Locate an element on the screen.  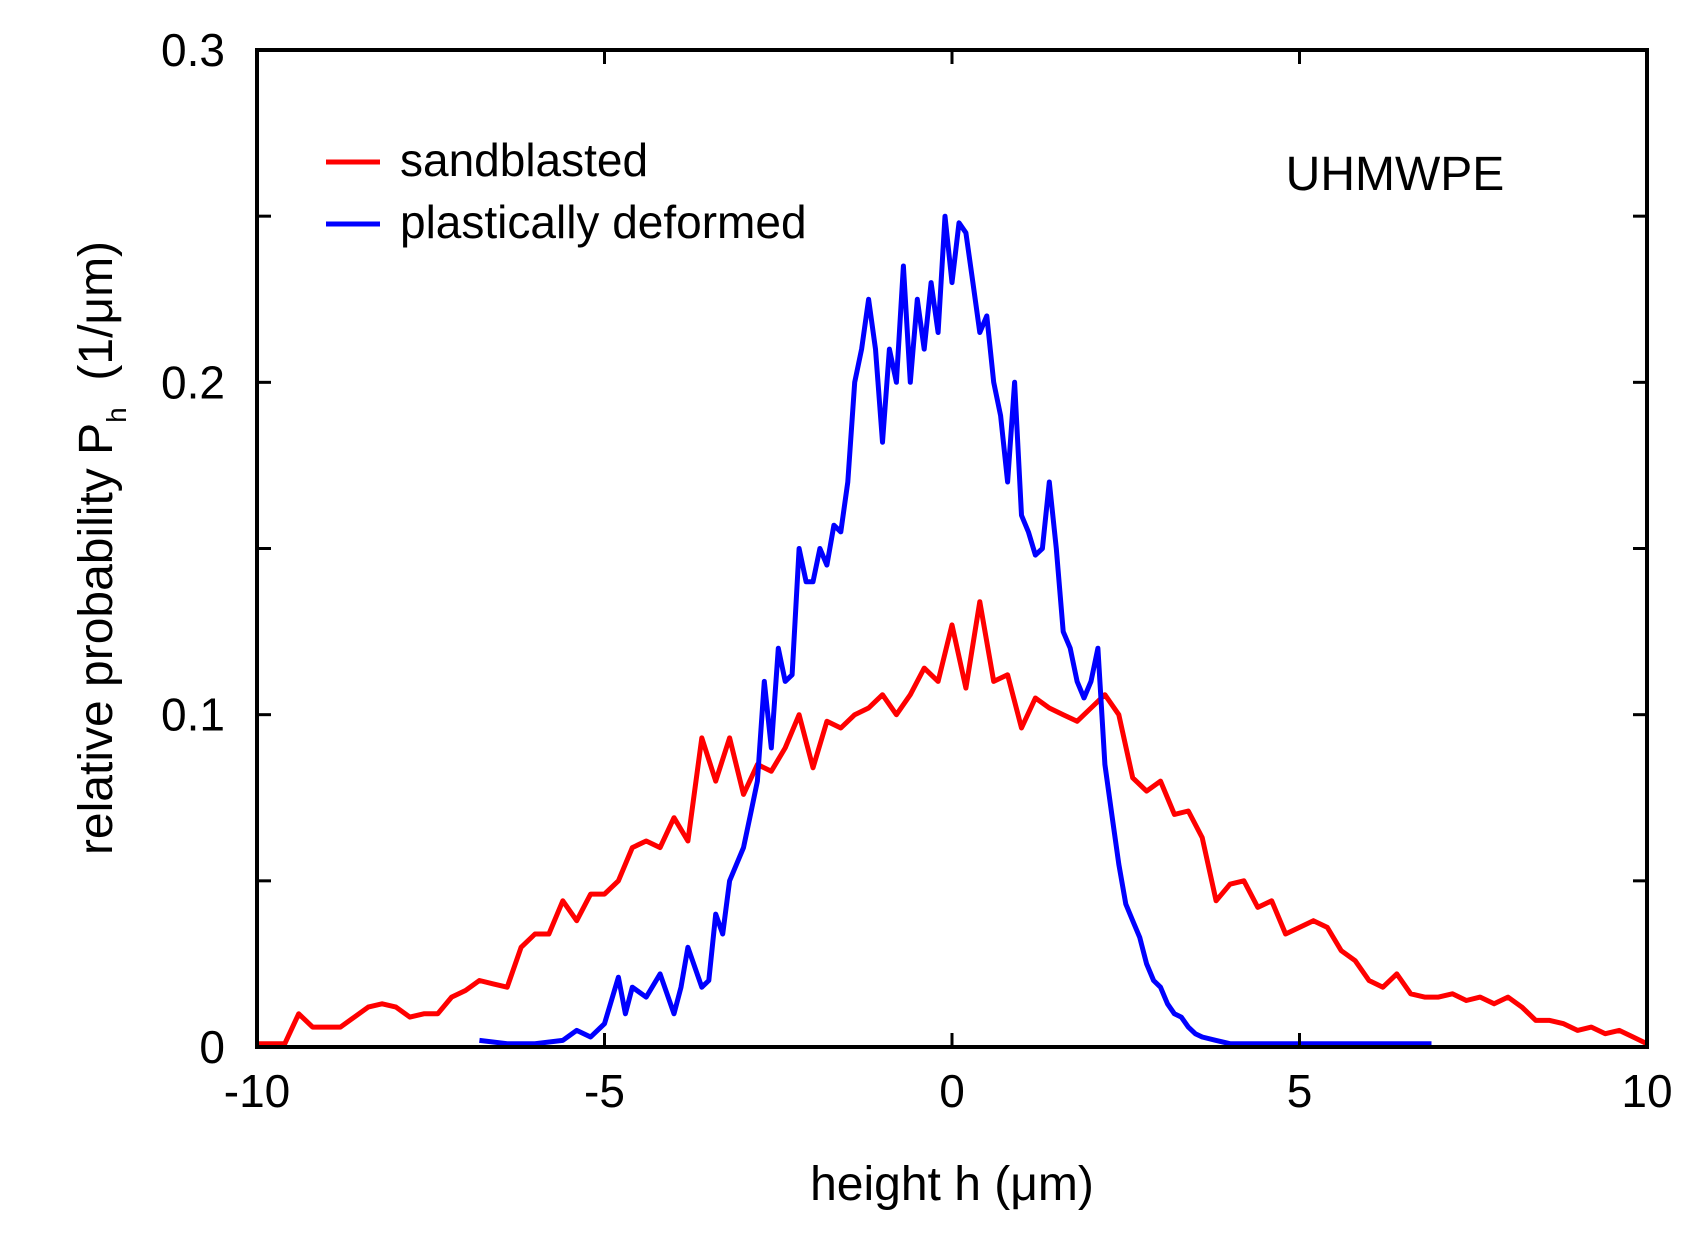
y-tick-label: 0.1 is located at coordinates (193, 715).